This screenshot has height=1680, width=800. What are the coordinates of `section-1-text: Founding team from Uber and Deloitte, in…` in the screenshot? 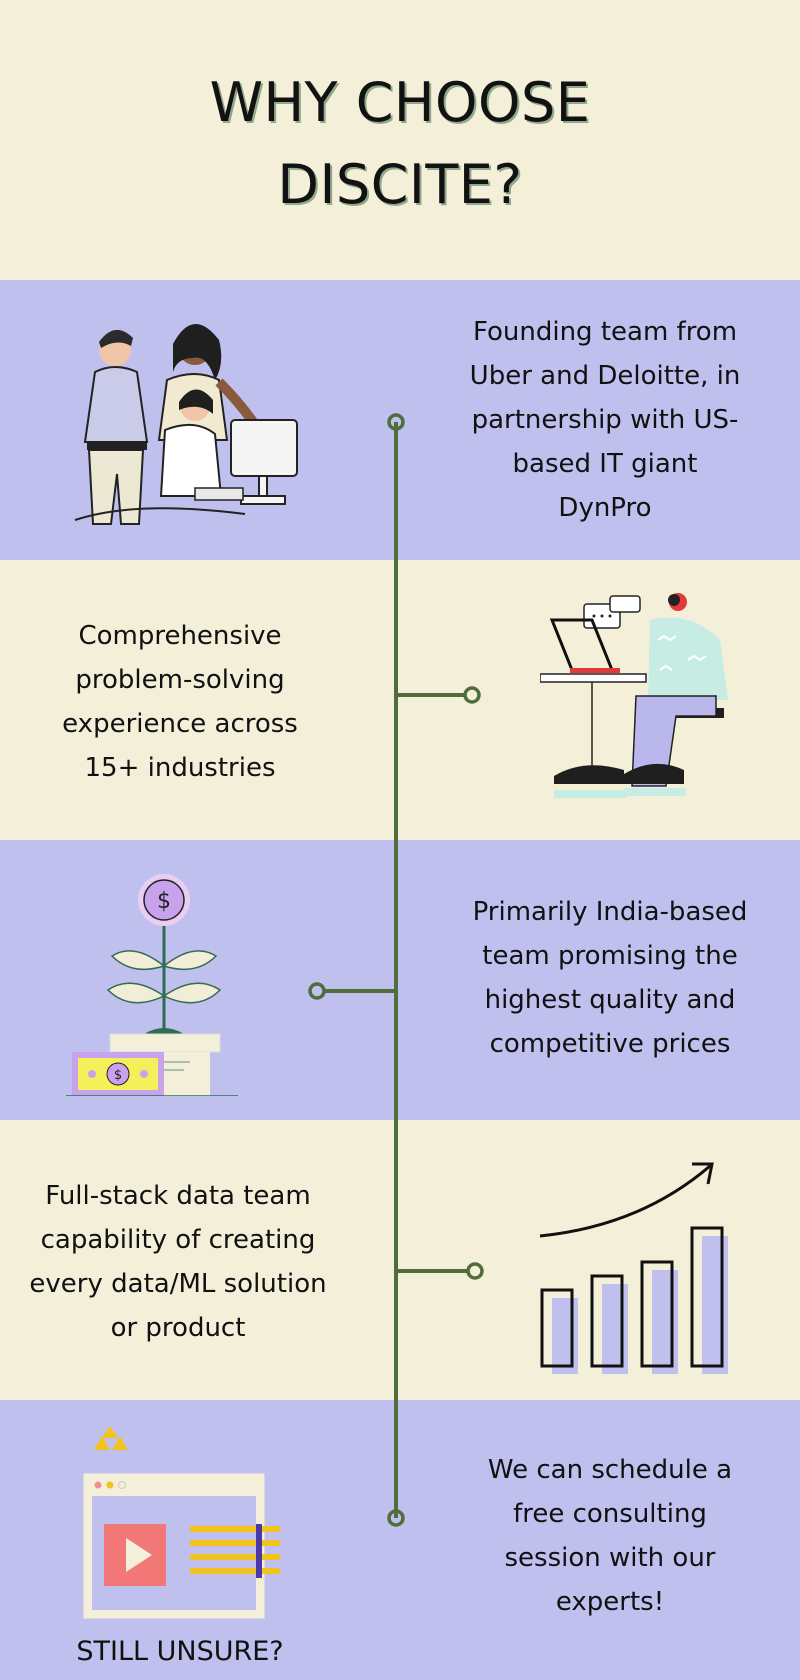 It's located at (605, 420).